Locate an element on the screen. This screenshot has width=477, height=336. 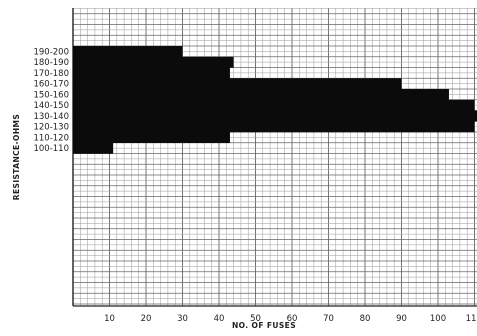
x-tick-label: 20 is located at coordinates (146, 319).